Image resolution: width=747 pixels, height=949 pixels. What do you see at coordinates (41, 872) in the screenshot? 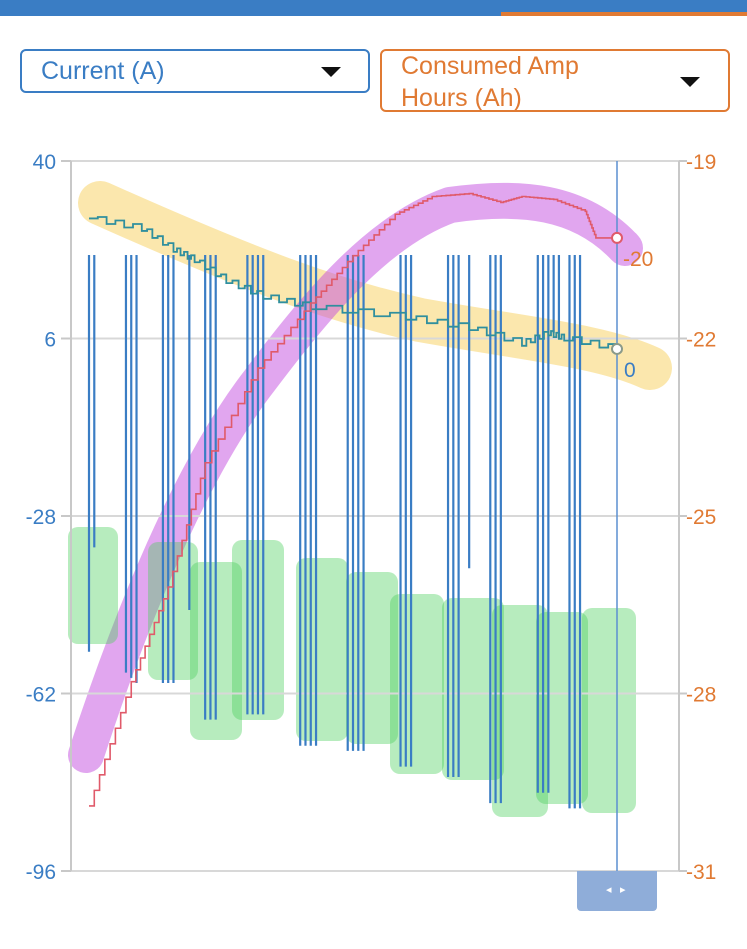
I see `left-axis-tick-label: -96` at bounding box center [41, 872].